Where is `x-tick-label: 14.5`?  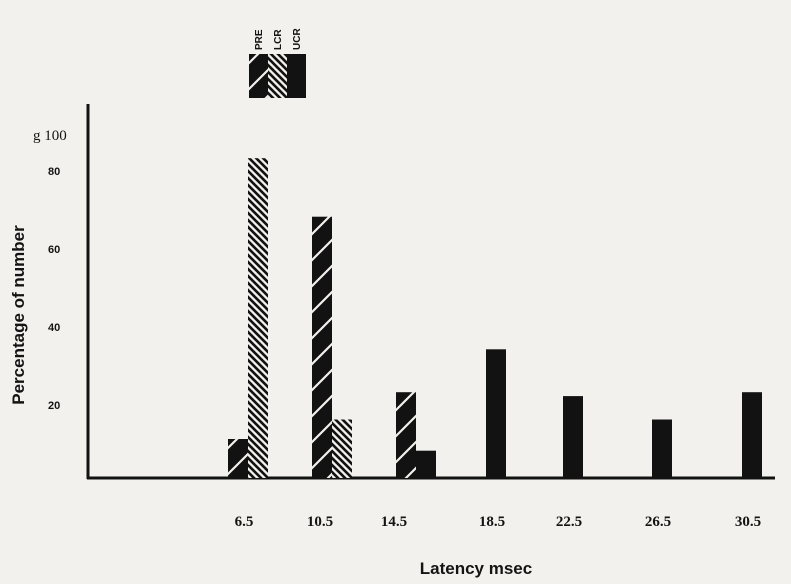 x-tick-label: 14.5 is located at coordinates (394, 522).